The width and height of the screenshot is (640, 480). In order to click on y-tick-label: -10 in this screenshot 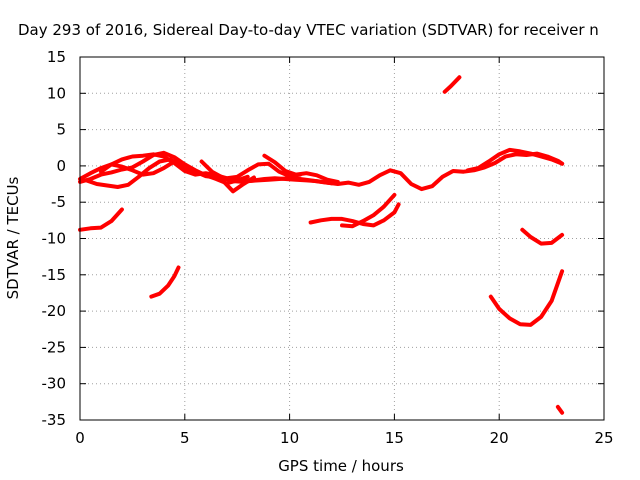, I will do `click(54, 239)`.